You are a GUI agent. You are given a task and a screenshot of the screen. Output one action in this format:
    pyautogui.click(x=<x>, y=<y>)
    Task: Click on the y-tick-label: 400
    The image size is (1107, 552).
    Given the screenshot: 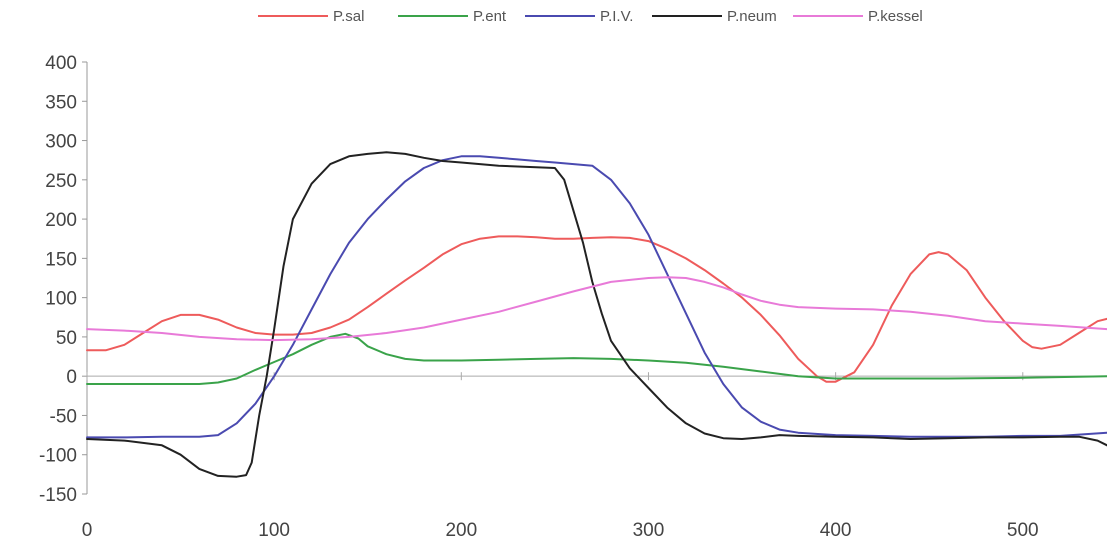 What is the action you would take?
    pyautogui.click(x=61, y=63)
    